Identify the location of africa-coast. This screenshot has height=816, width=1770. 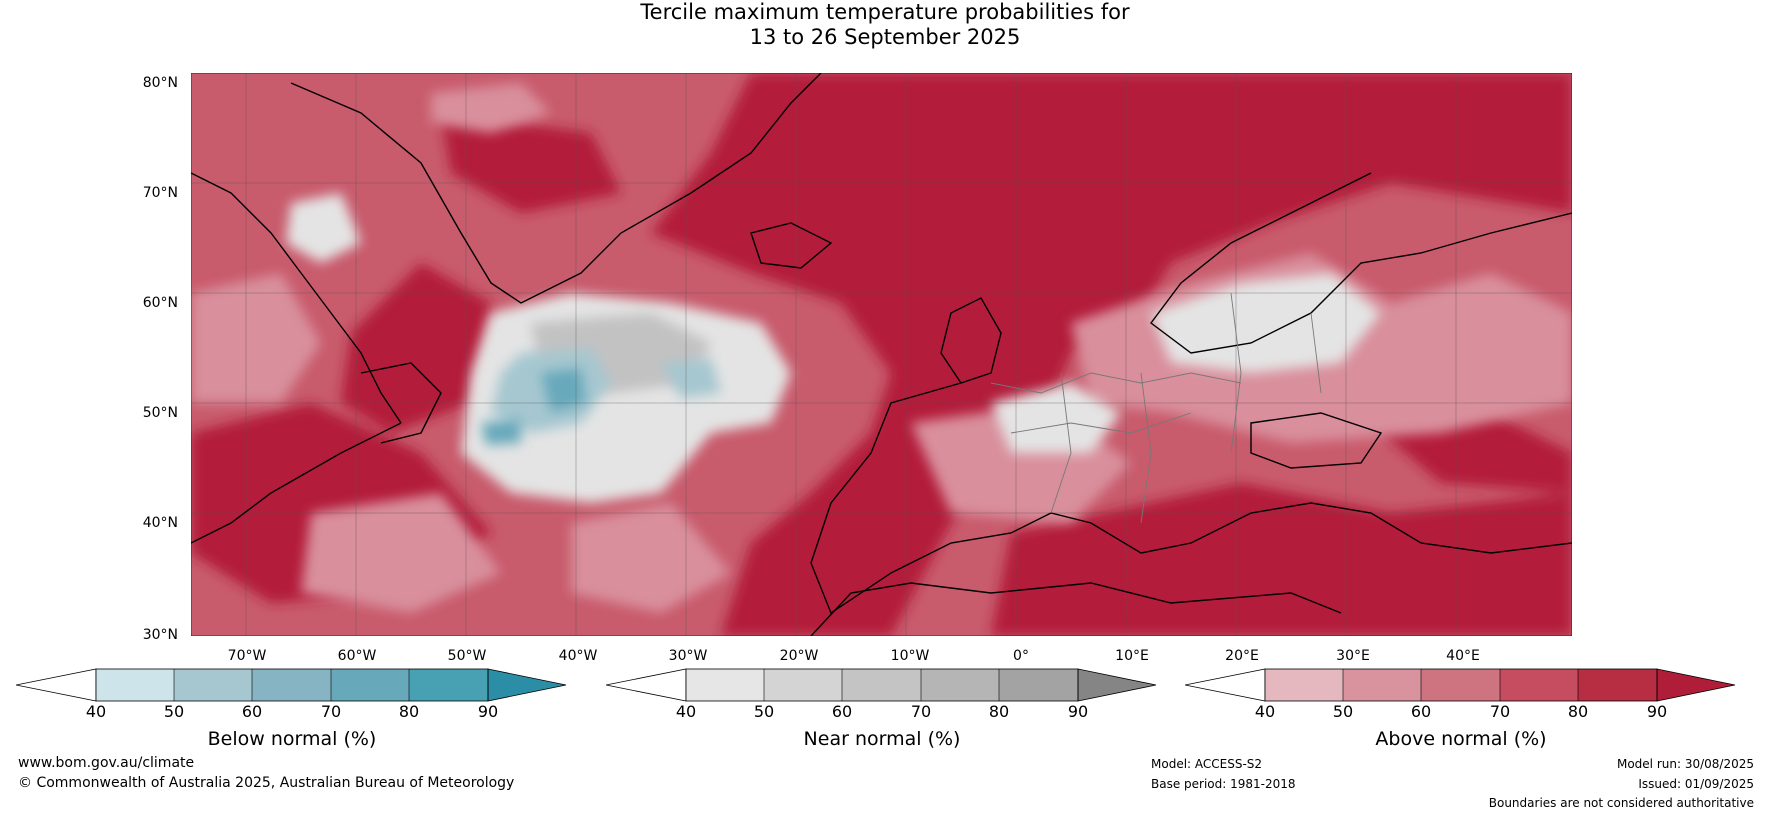
(1076, 609).